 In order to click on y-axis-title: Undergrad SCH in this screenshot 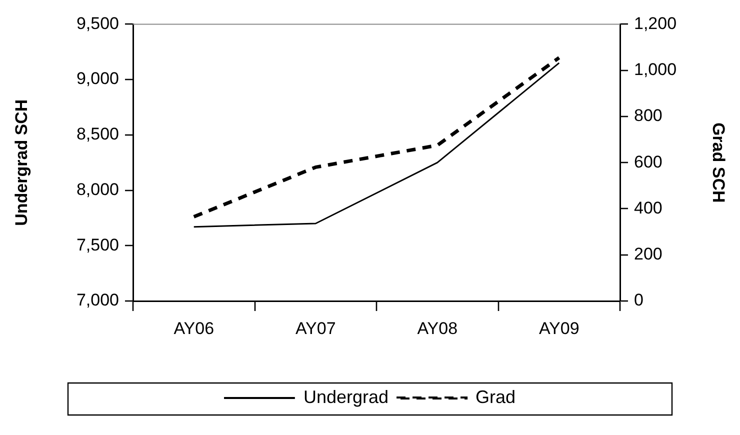, I will do `click(21, 162)`.